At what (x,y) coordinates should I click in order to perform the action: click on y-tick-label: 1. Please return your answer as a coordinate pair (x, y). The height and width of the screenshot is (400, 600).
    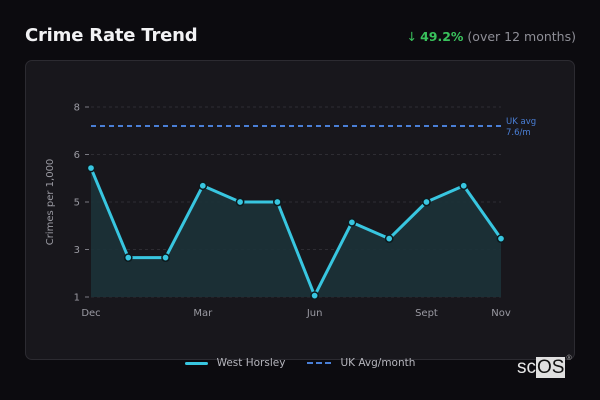
    Looking at the image, I should click on (77, 298).